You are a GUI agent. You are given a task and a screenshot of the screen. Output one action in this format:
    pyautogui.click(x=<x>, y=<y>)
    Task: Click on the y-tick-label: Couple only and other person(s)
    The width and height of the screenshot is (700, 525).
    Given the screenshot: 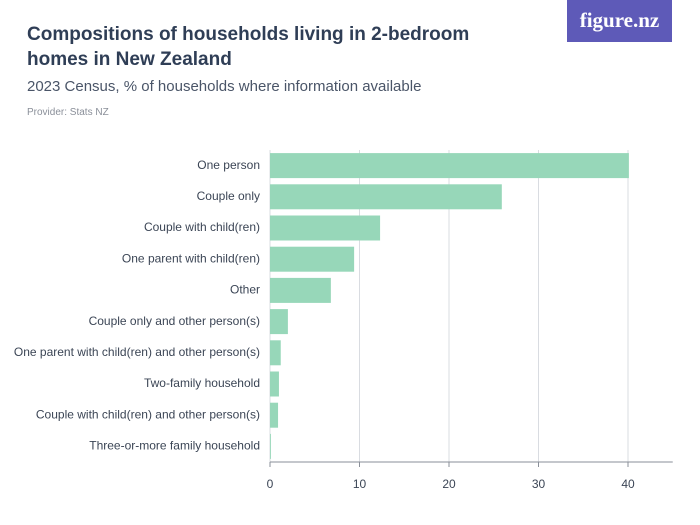 What is the action you would take?
    pyautogui.click(x=174, y=321)
    